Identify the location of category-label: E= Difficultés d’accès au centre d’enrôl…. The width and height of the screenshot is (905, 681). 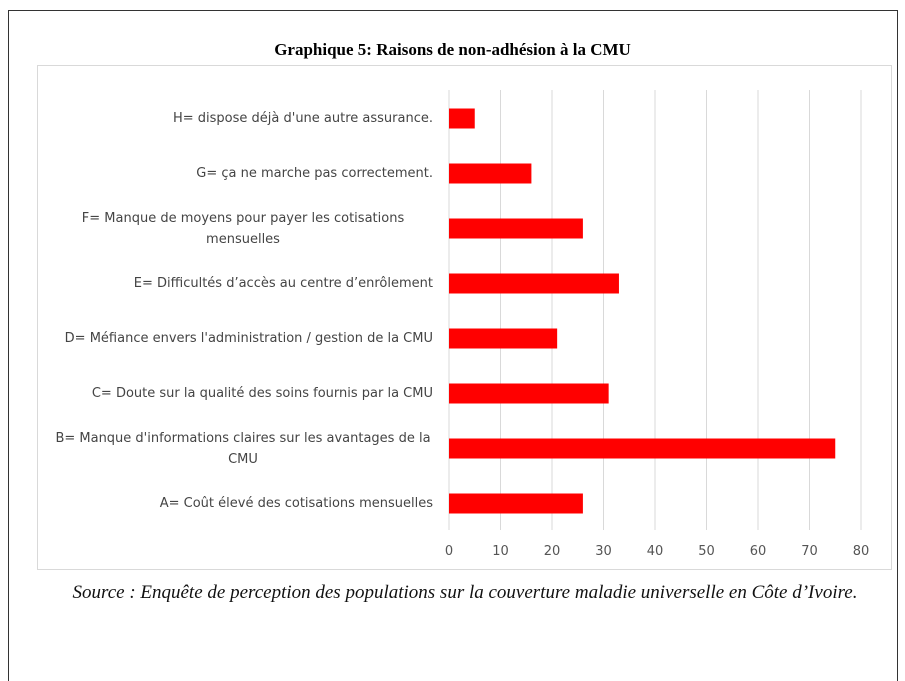
(283, 283).